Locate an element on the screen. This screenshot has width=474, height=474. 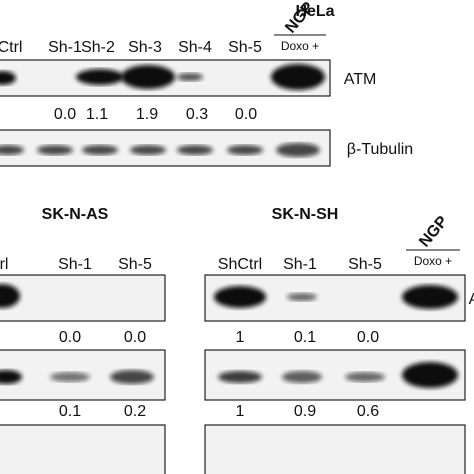
lane-label: rl is located at coordinates (4, 264).